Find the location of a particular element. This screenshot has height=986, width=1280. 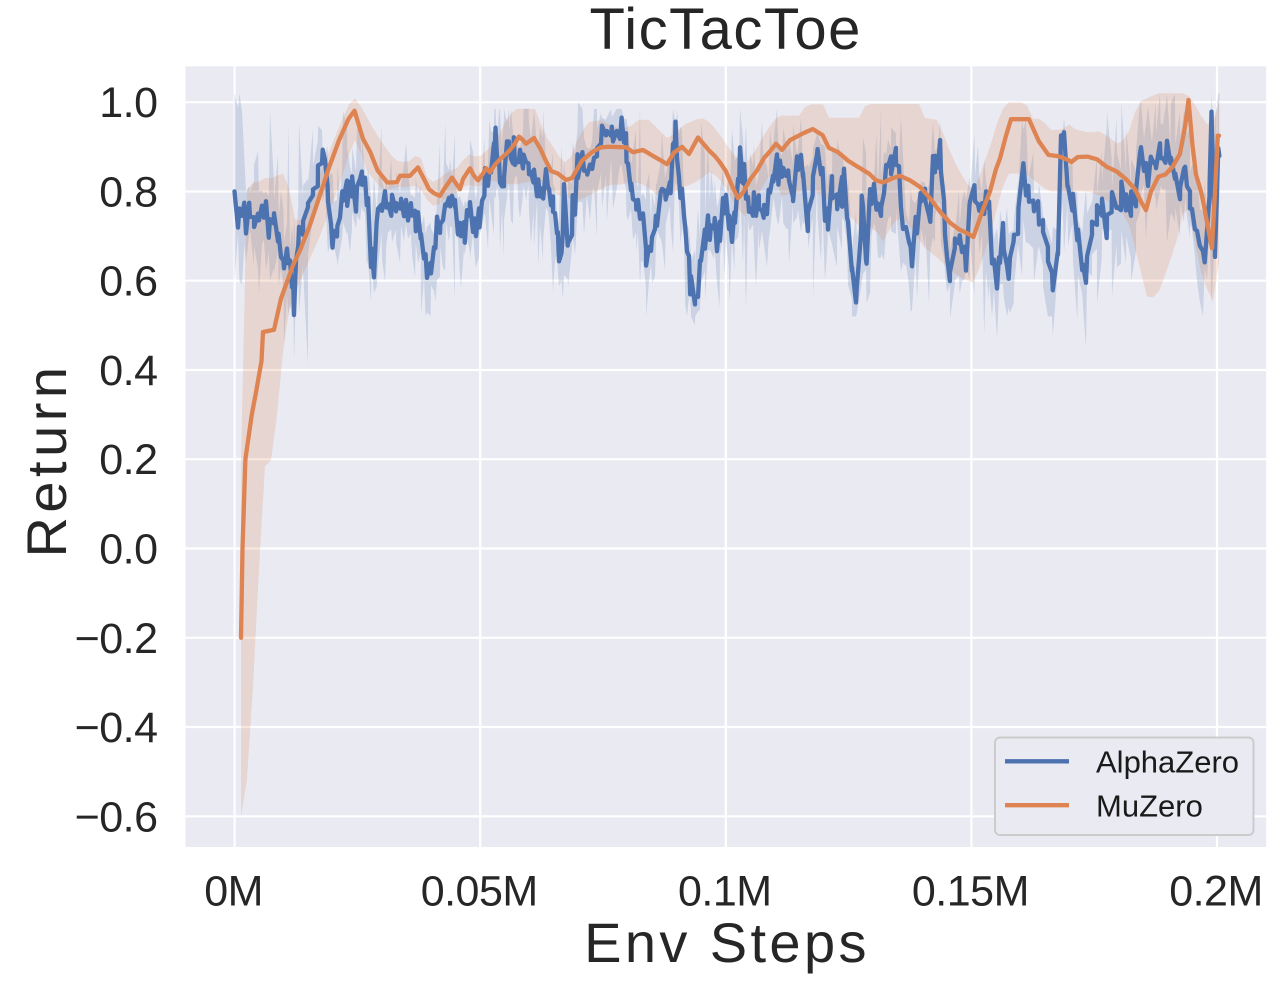

svg-text: −0.4 is located at coordinates (116, 728).